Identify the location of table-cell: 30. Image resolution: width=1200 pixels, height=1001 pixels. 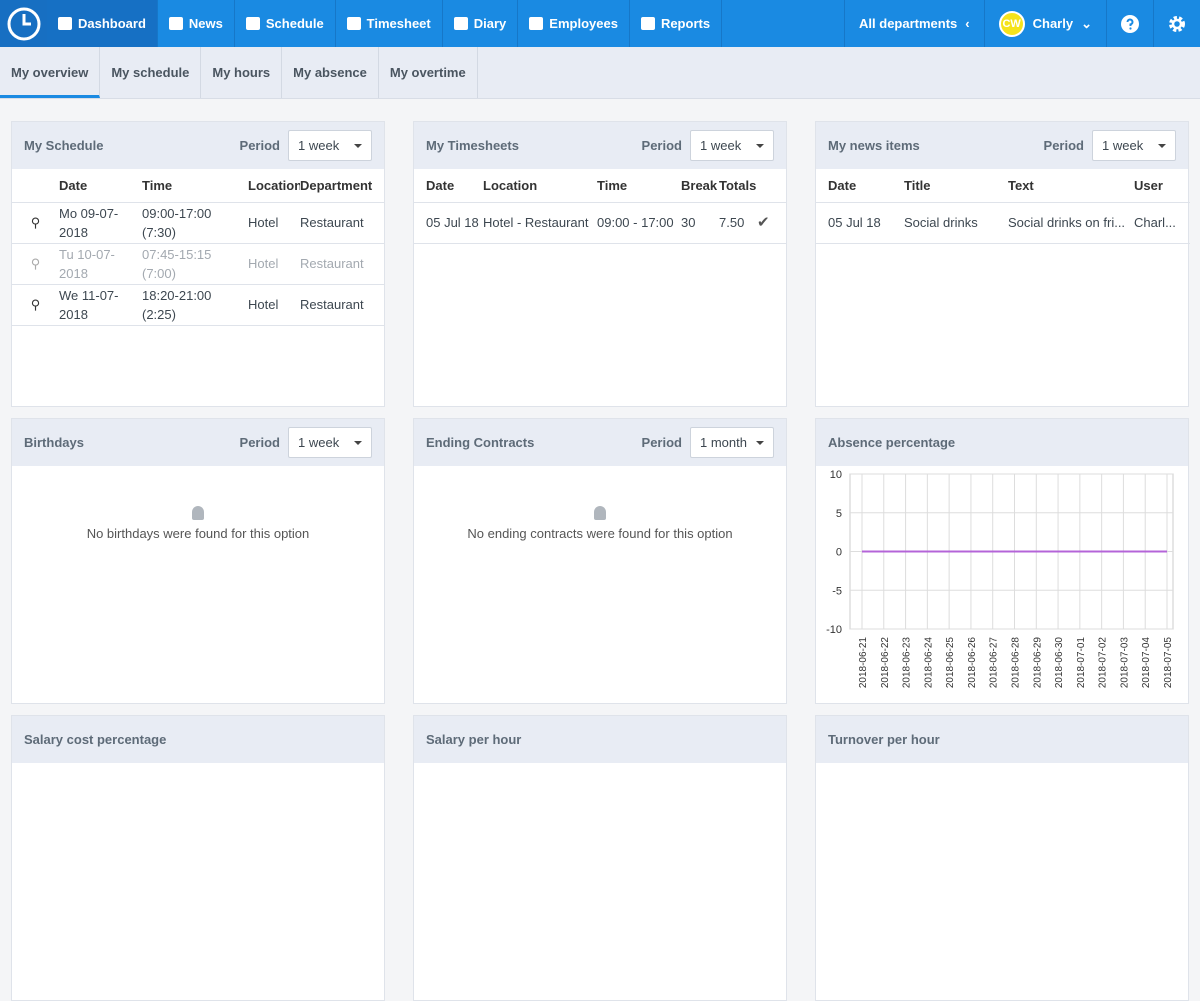
(700, 223).